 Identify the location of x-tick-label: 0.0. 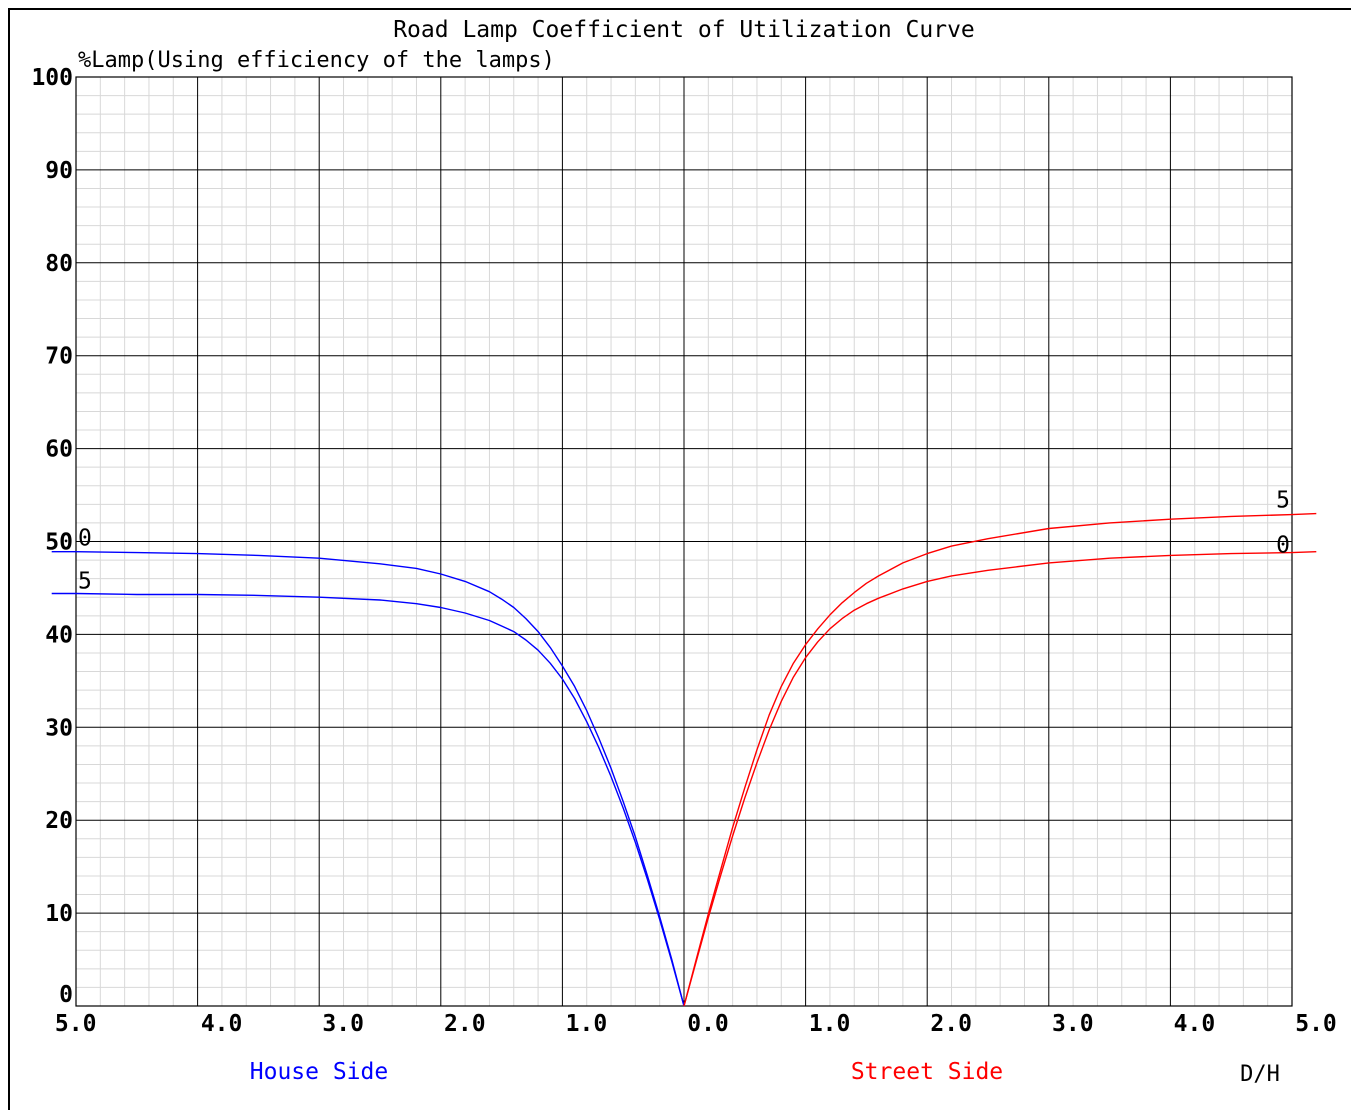
(708, 1024).